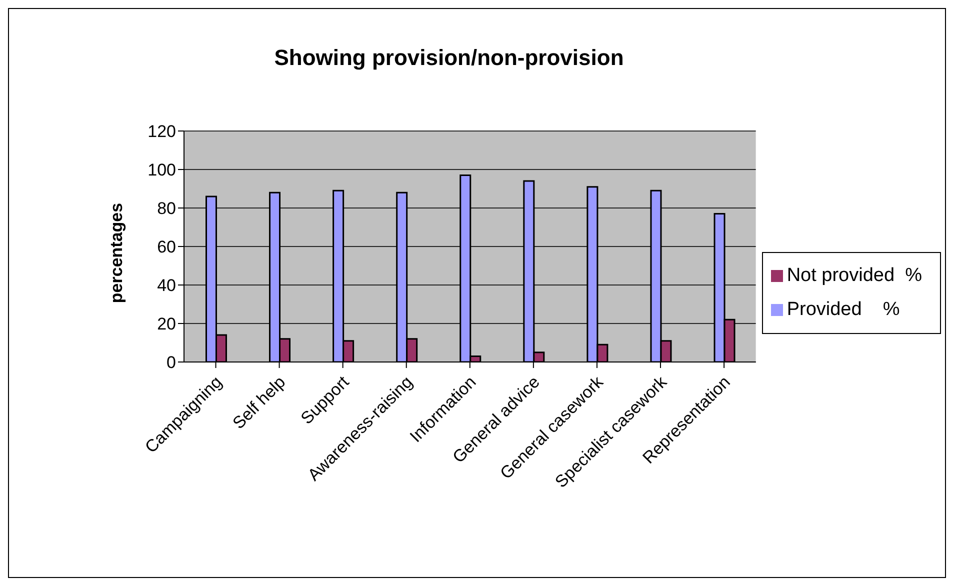  What do you see at coordinates (843, 309) in the screenshot?
I see `legend-label: Provided %` at bounding box center [843, 309].